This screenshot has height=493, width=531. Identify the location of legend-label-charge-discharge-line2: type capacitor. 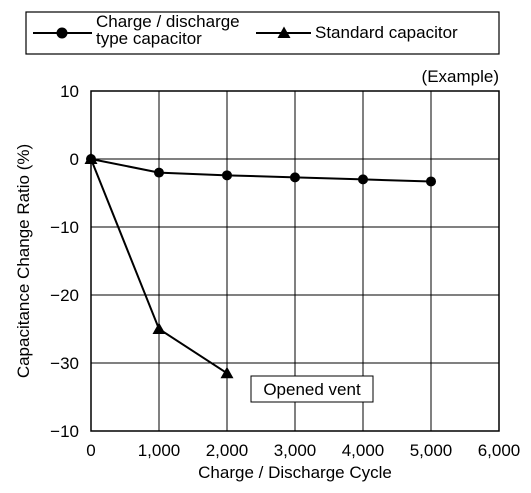
(149, 38).